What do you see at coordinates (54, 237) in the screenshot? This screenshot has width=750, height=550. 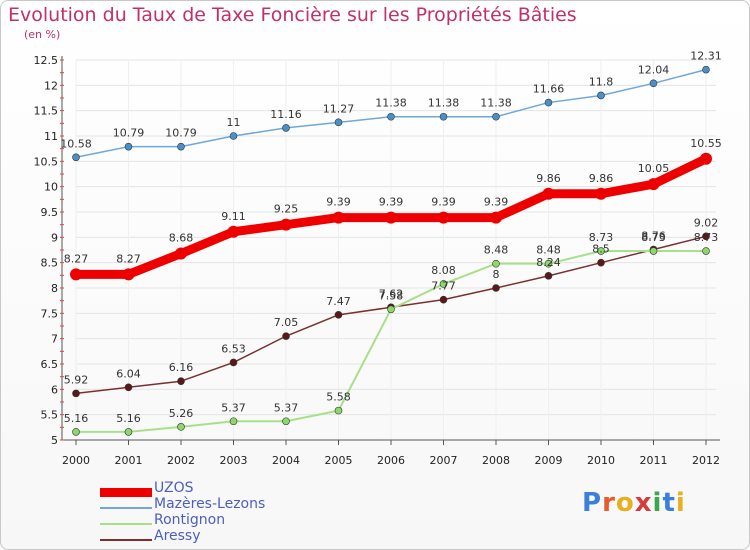 I see `y-tick-label: 9` at bounding box center [54, 237].